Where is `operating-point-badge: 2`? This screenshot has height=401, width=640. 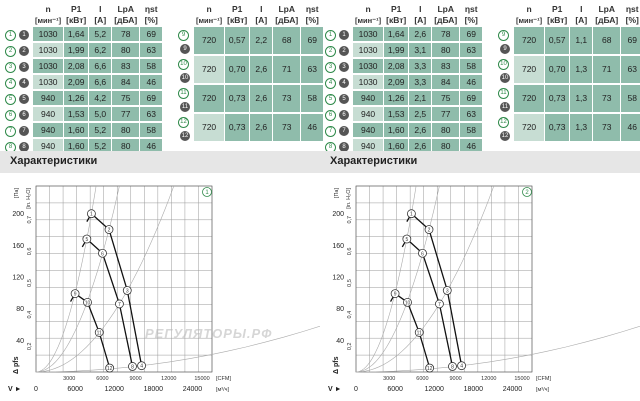
operating-point-badge: 2 is located at coordinates (344, 51).